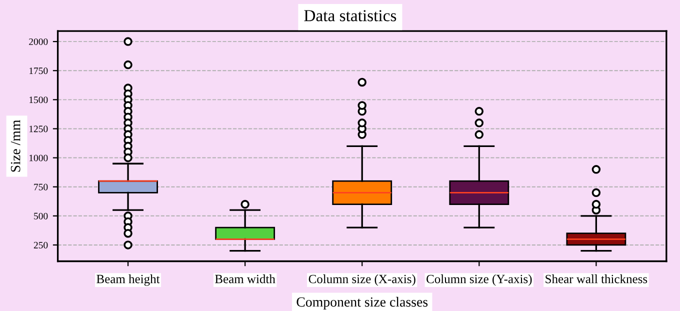 This screenshot has width=680, height=311. What do you see at coordinates (41, 245) in the screenshot?
I see `y-tick-label: 250` at bounding box center [41, 245].